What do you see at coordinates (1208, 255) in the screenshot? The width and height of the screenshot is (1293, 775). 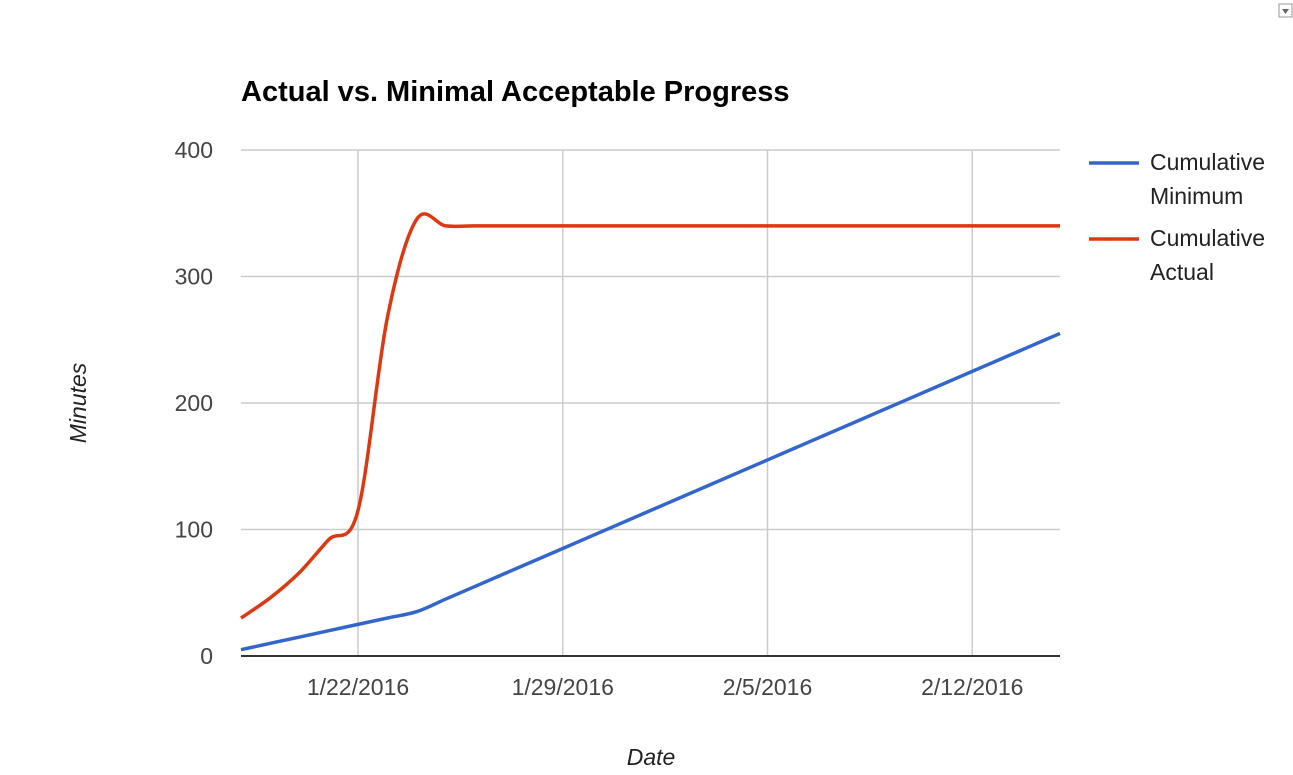 I see `legend-label: Cumulative Actual` at bounding box center [1208, 255].